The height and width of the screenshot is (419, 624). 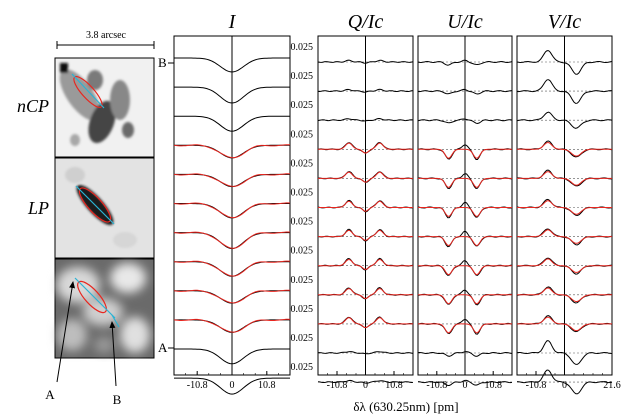 What do you see at coordinates (232, 22) in the screenshot?
I see `panel-title: I` at bounding box center [232, 22].